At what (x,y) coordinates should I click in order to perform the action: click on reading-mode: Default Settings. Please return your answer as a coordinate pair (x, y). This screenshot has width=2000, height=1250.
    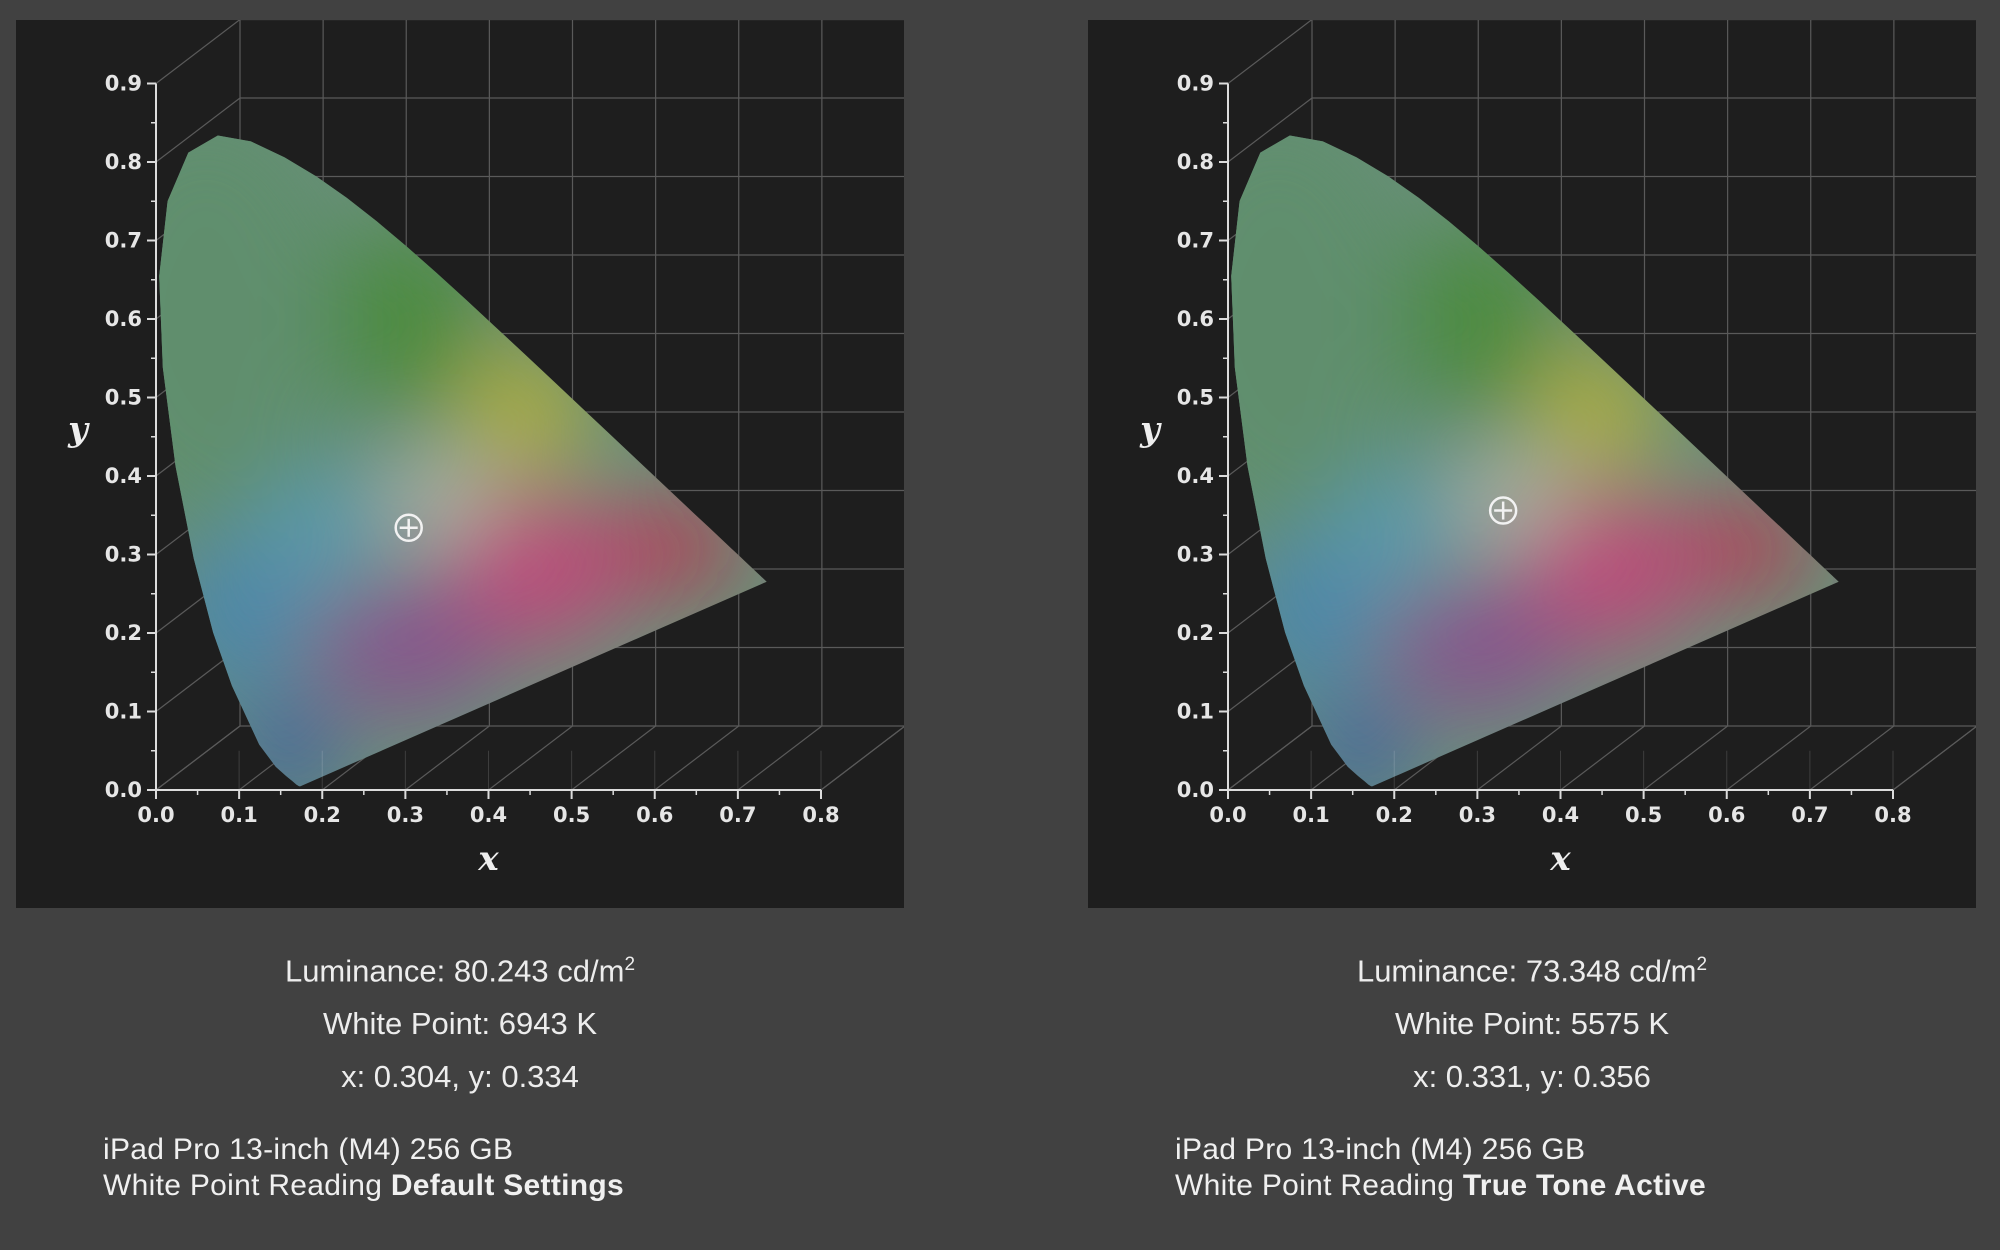
    Looking at the image, I should click on (507, 1185).